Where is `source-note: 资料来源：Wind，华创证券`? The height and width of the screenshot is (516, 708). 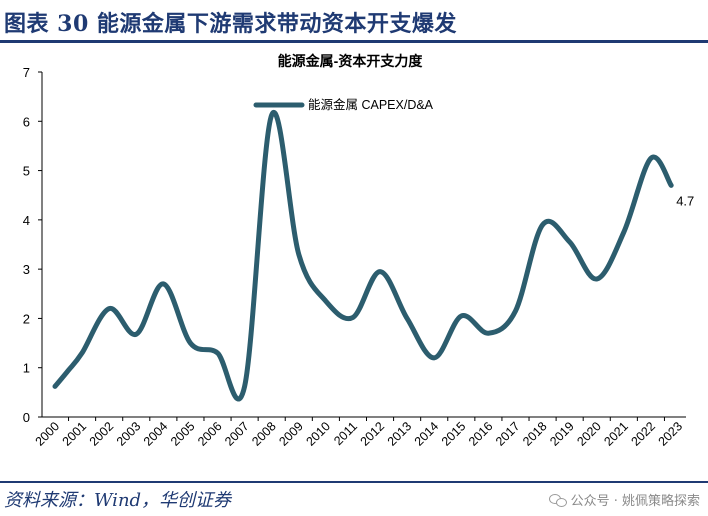 source-note: 资料来源：Wind，华创证券 is located at coordinates (118, 500).